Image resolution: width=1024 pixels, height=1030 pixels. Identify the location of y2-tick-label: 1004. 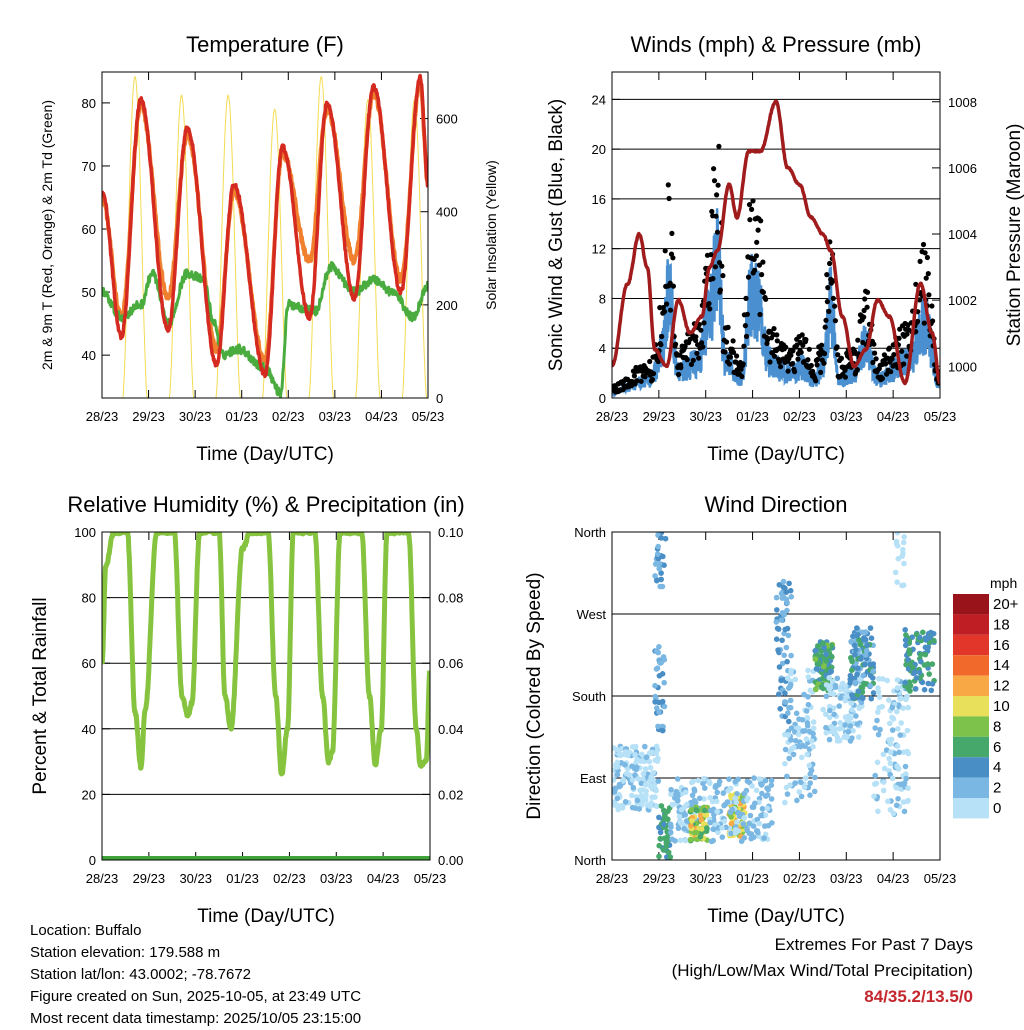
(962, 234).